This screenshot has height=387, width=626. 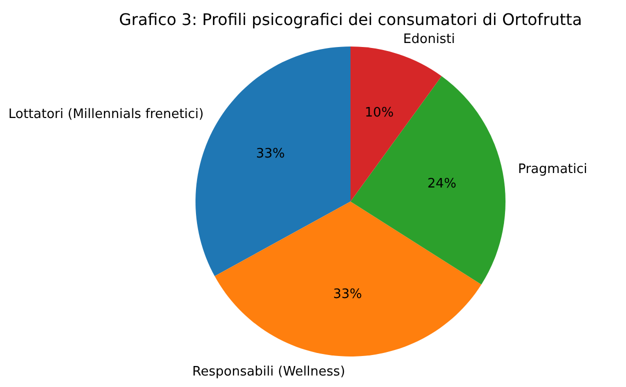 I want to click on slice-label: Lottatori (Millennials frenetici), so click(x=106, y=114).